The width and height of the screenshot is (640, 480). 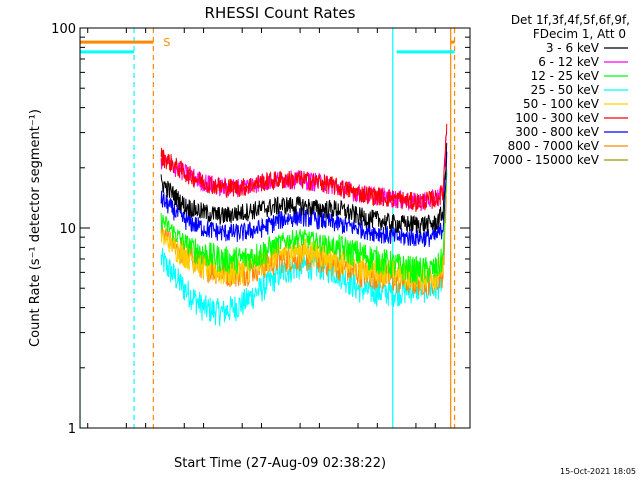 What do you see at coordinates (554, 146) in the screenshot?
I see `legend-label: 800 - 7000 keV` at bounding box center [554, 146].